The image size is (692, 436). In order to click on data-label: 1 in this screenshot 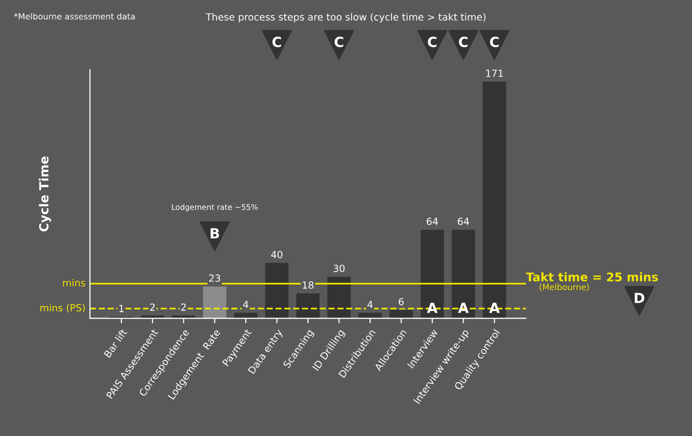, I will do `click(121, 308)`.